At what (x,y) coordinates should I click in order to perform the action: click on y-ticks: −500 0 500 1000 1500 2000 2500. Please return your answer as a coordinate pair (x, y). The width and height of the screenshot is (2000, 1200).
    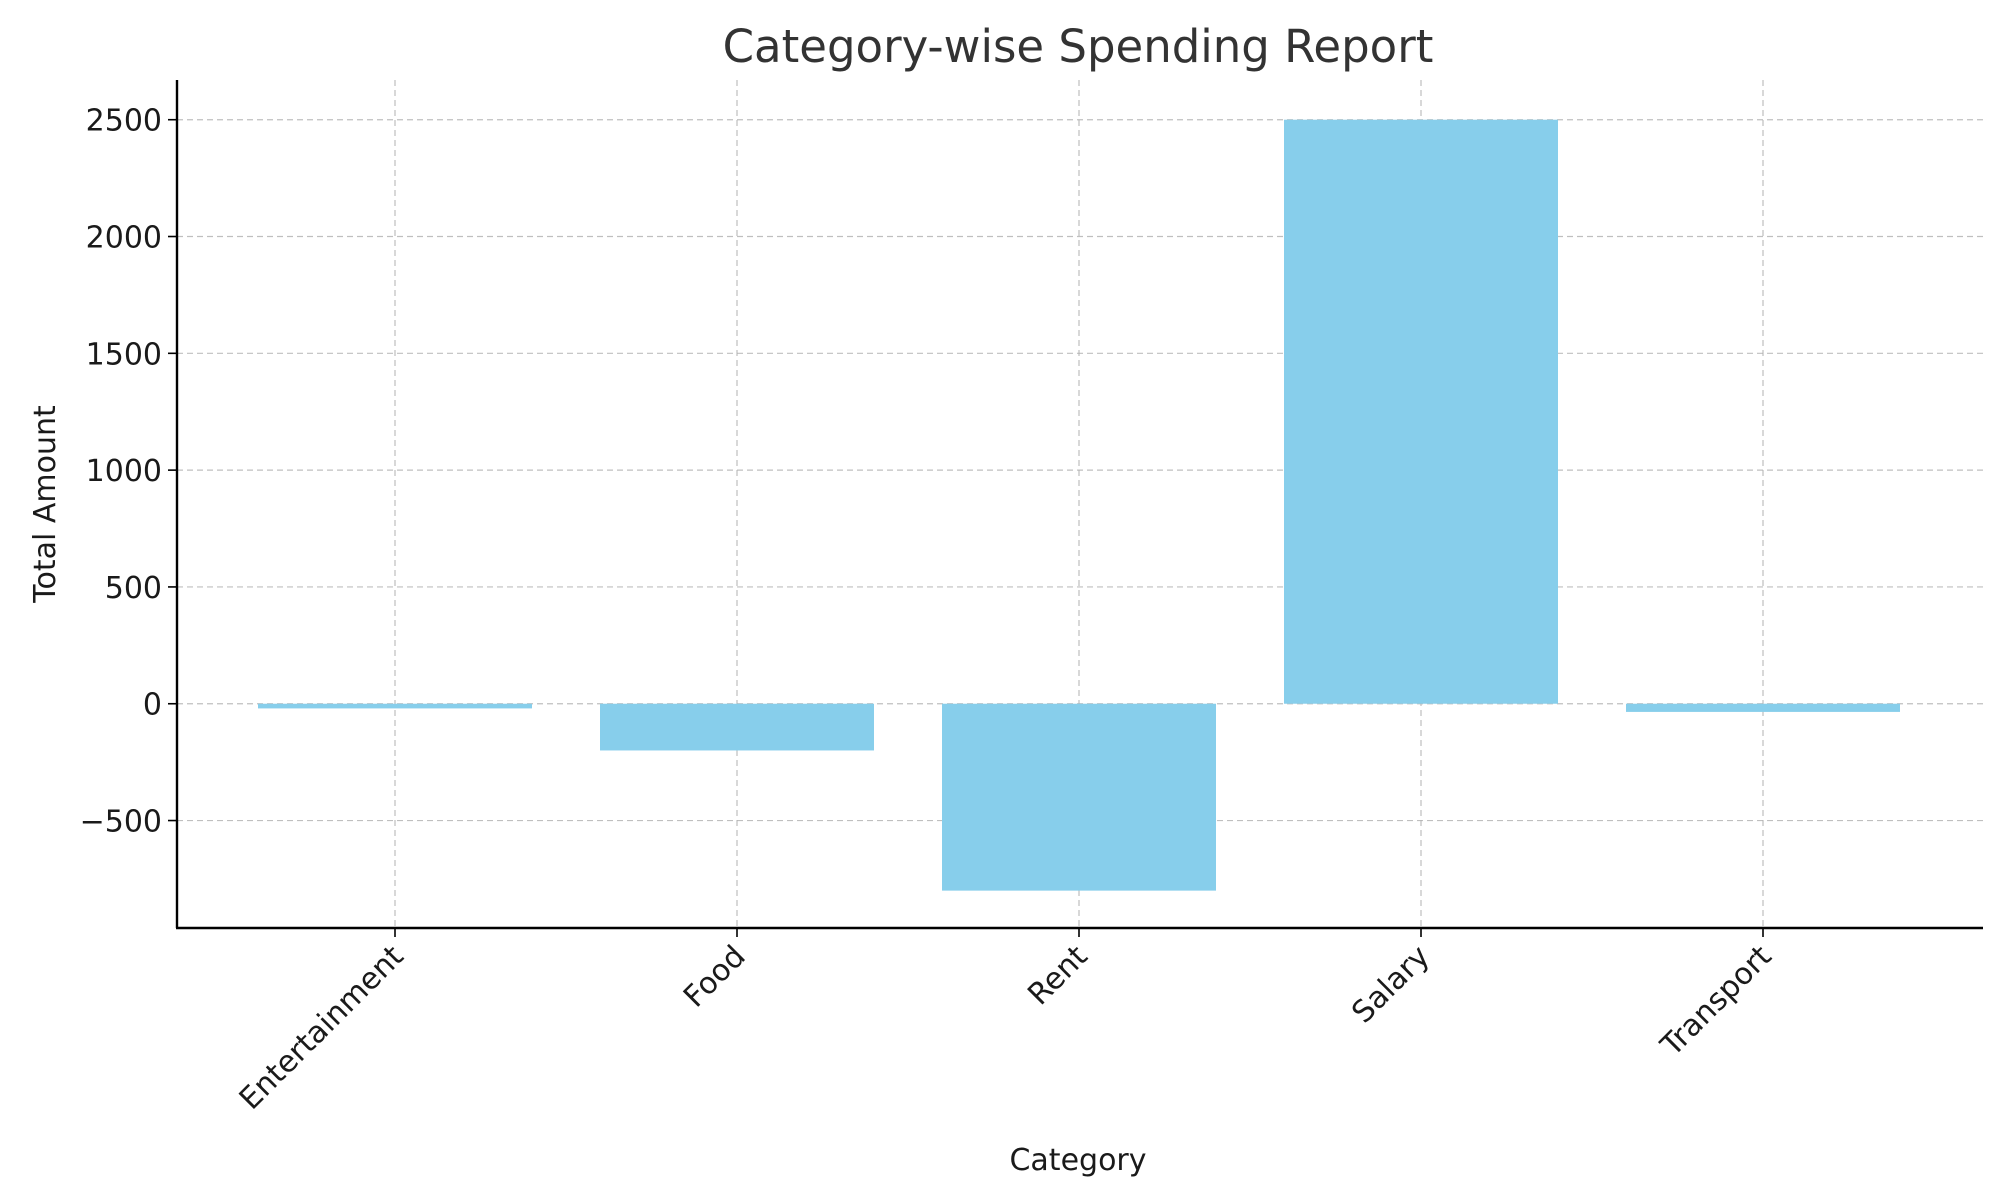
    Looking at the image, I should click on (128, 472).